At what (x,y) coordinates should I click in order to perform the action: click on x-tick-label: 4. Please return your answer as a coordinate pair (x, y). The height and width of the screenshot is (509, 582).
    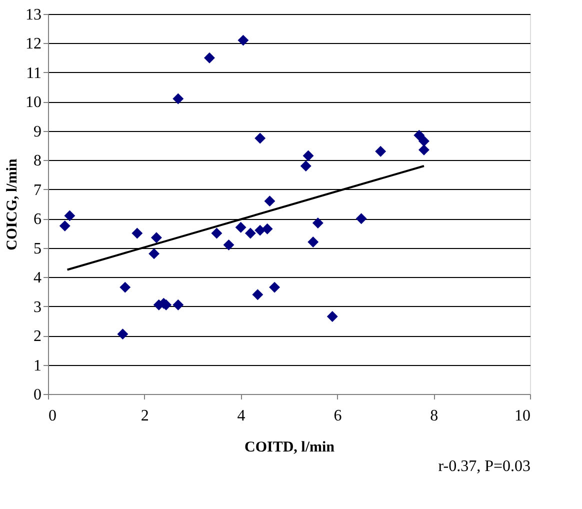
    Looking at the image, I should click on (241, 416).